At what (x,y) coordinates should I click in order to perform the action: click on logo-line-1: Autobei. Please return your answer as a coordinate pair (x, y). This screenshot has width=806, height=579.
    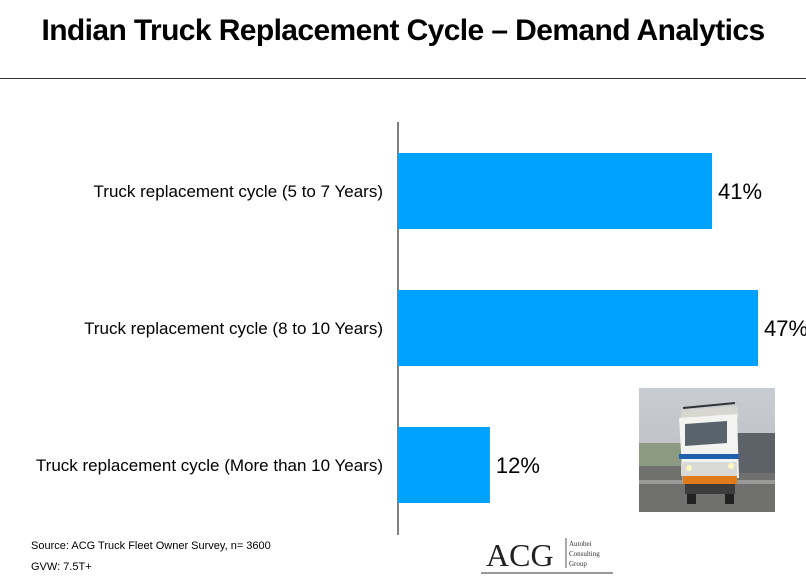
    Looking at the image, I should click on (580, 544).